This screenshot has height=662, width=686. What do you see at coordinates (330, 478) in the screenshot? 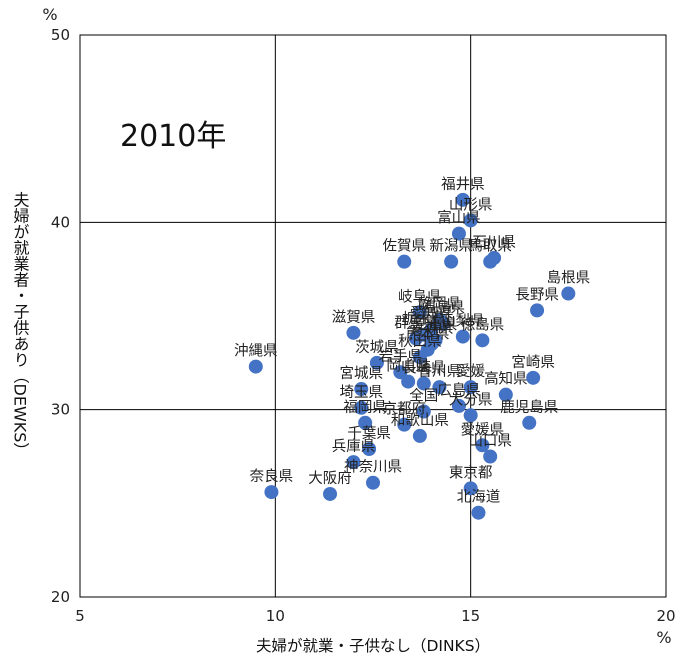
I see `point-label: 大阪府` at bounding box center [330, 478].